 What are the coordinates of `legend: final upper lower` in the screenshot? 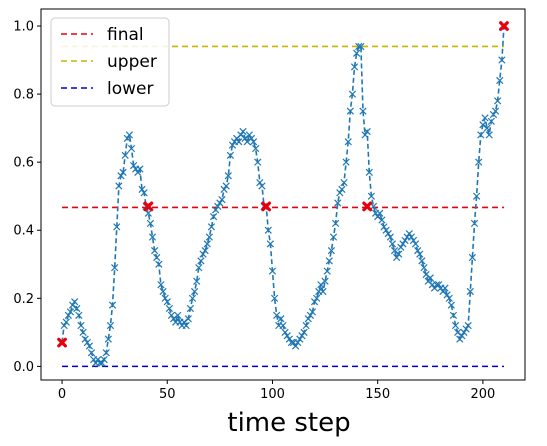 It's located at (110, 62).